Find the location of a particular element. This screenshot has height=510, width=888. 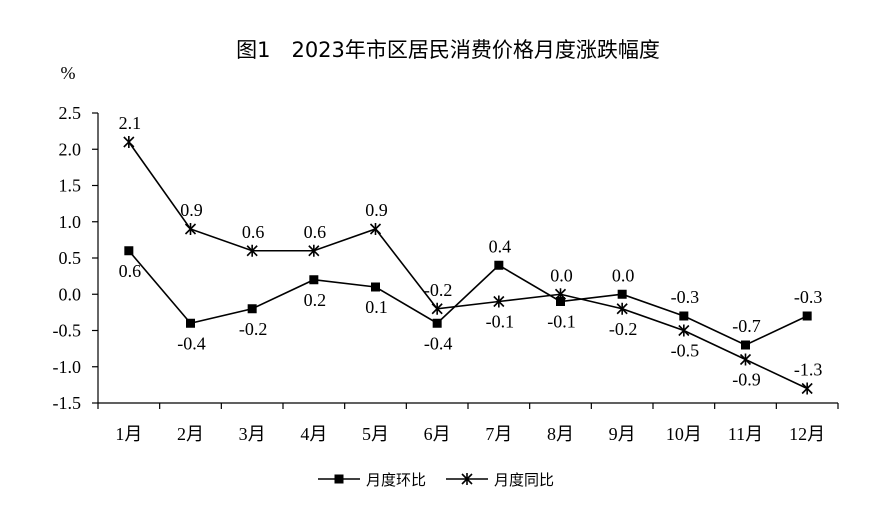

data-label-mom-7: 0.4 is located at coordinates (500, 246).